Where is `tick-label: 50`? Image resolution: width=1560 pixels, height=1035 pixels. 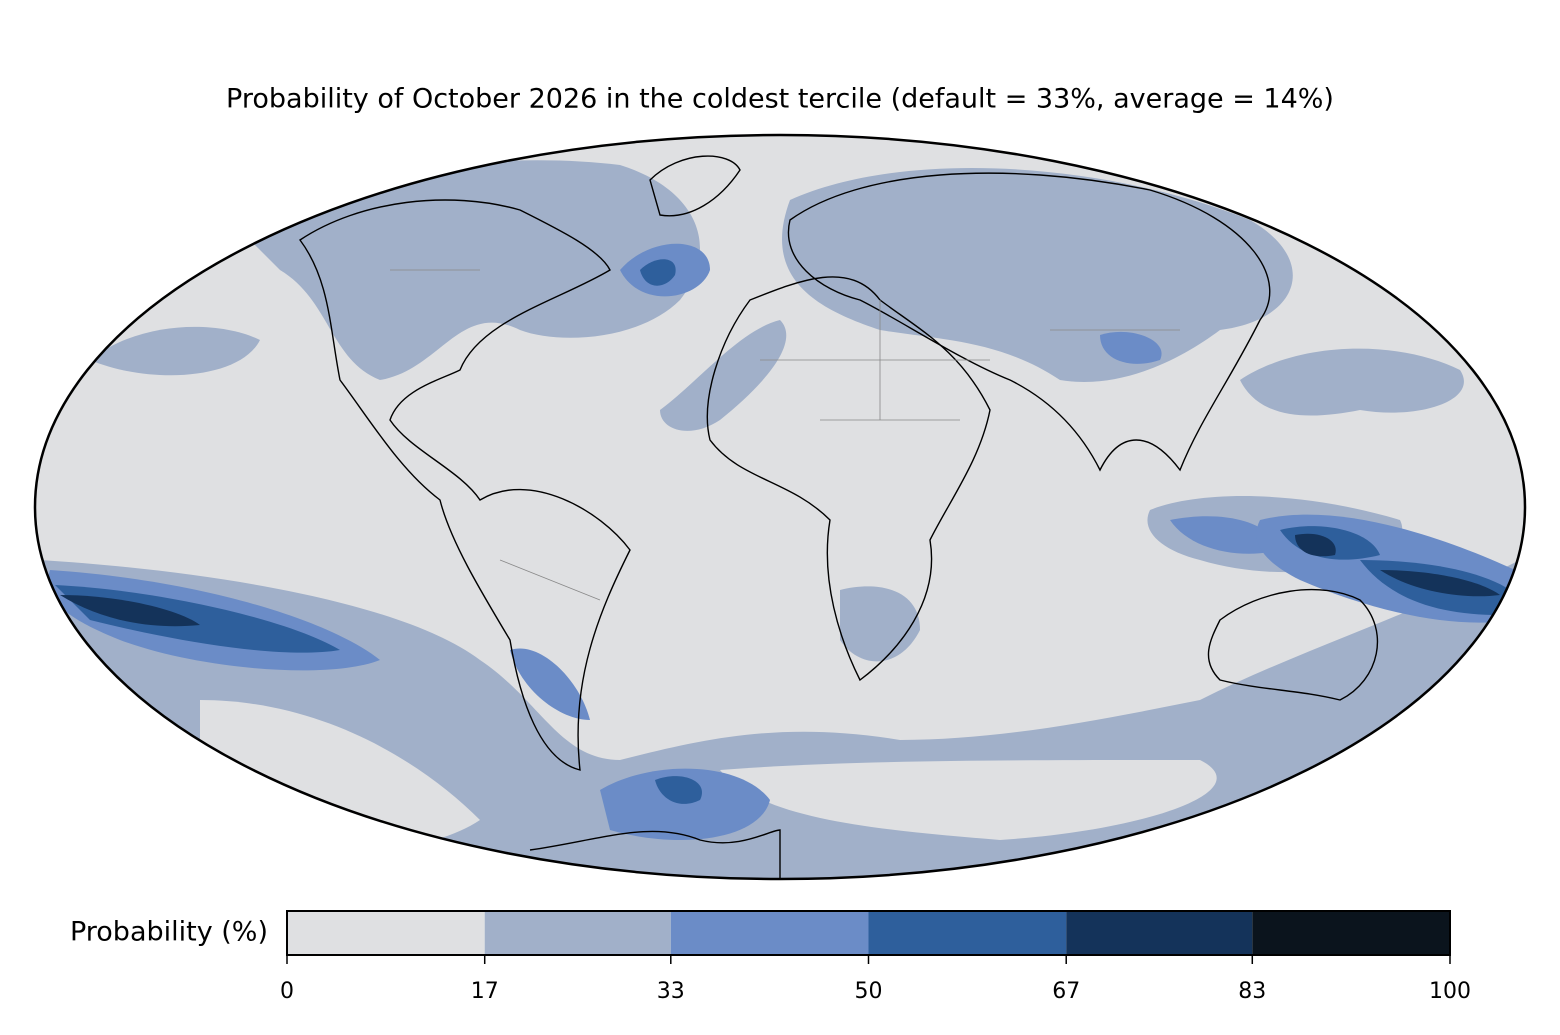 tick-label: 50 is located at coordinates (869, 991).